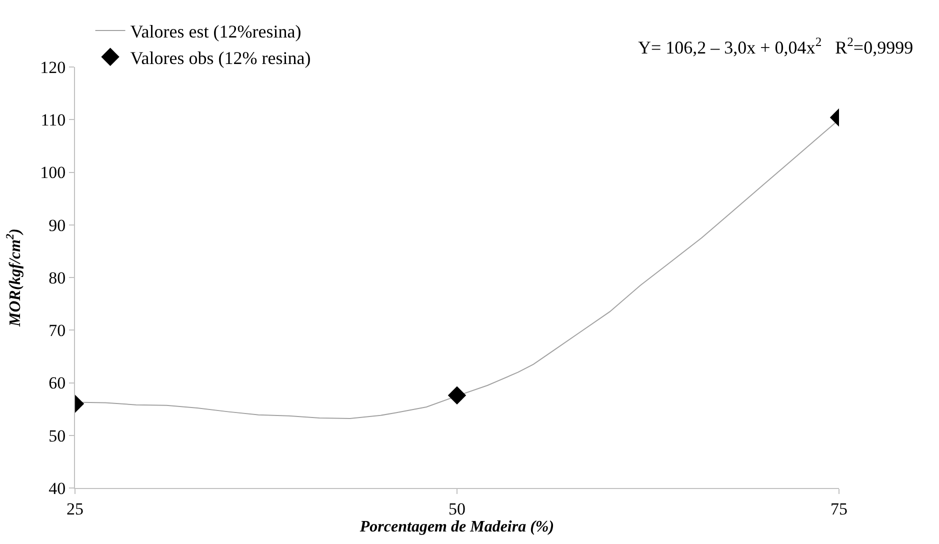 The image size is (939, 544). What do you see at coordinates (456, 527) in the screenshot?
I see `x-axis-title: Porcentagem de Madeira (%)` at bounding box center [456, 527].